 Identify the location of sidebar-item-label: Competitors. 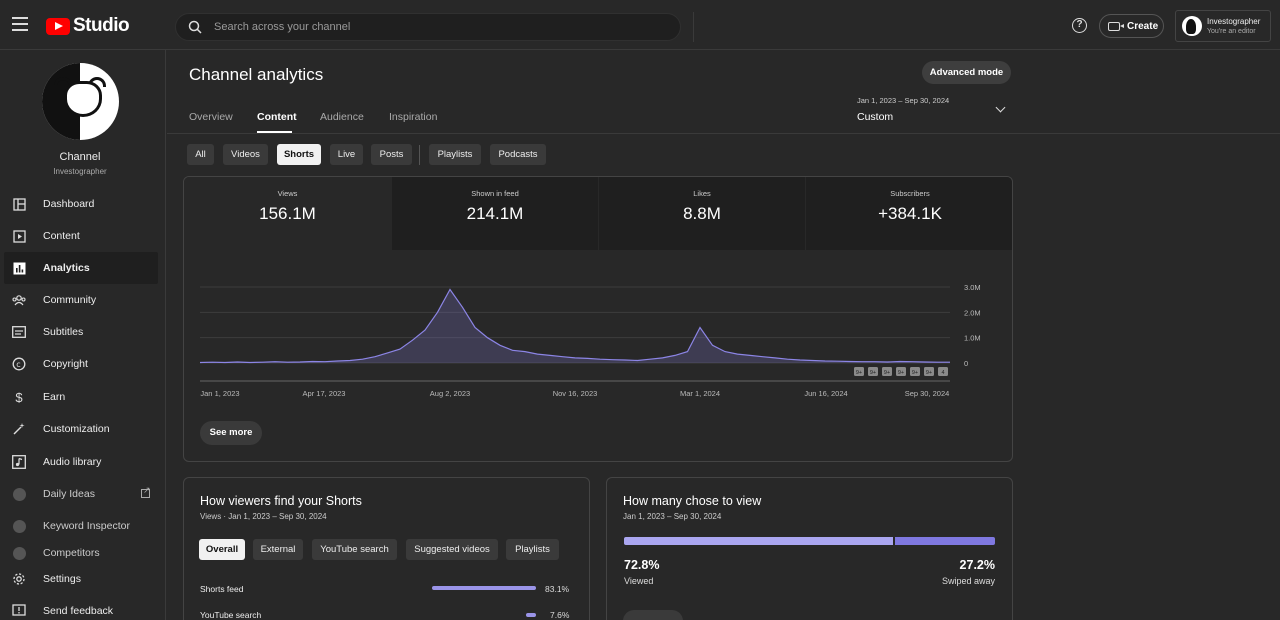
(71, 553).